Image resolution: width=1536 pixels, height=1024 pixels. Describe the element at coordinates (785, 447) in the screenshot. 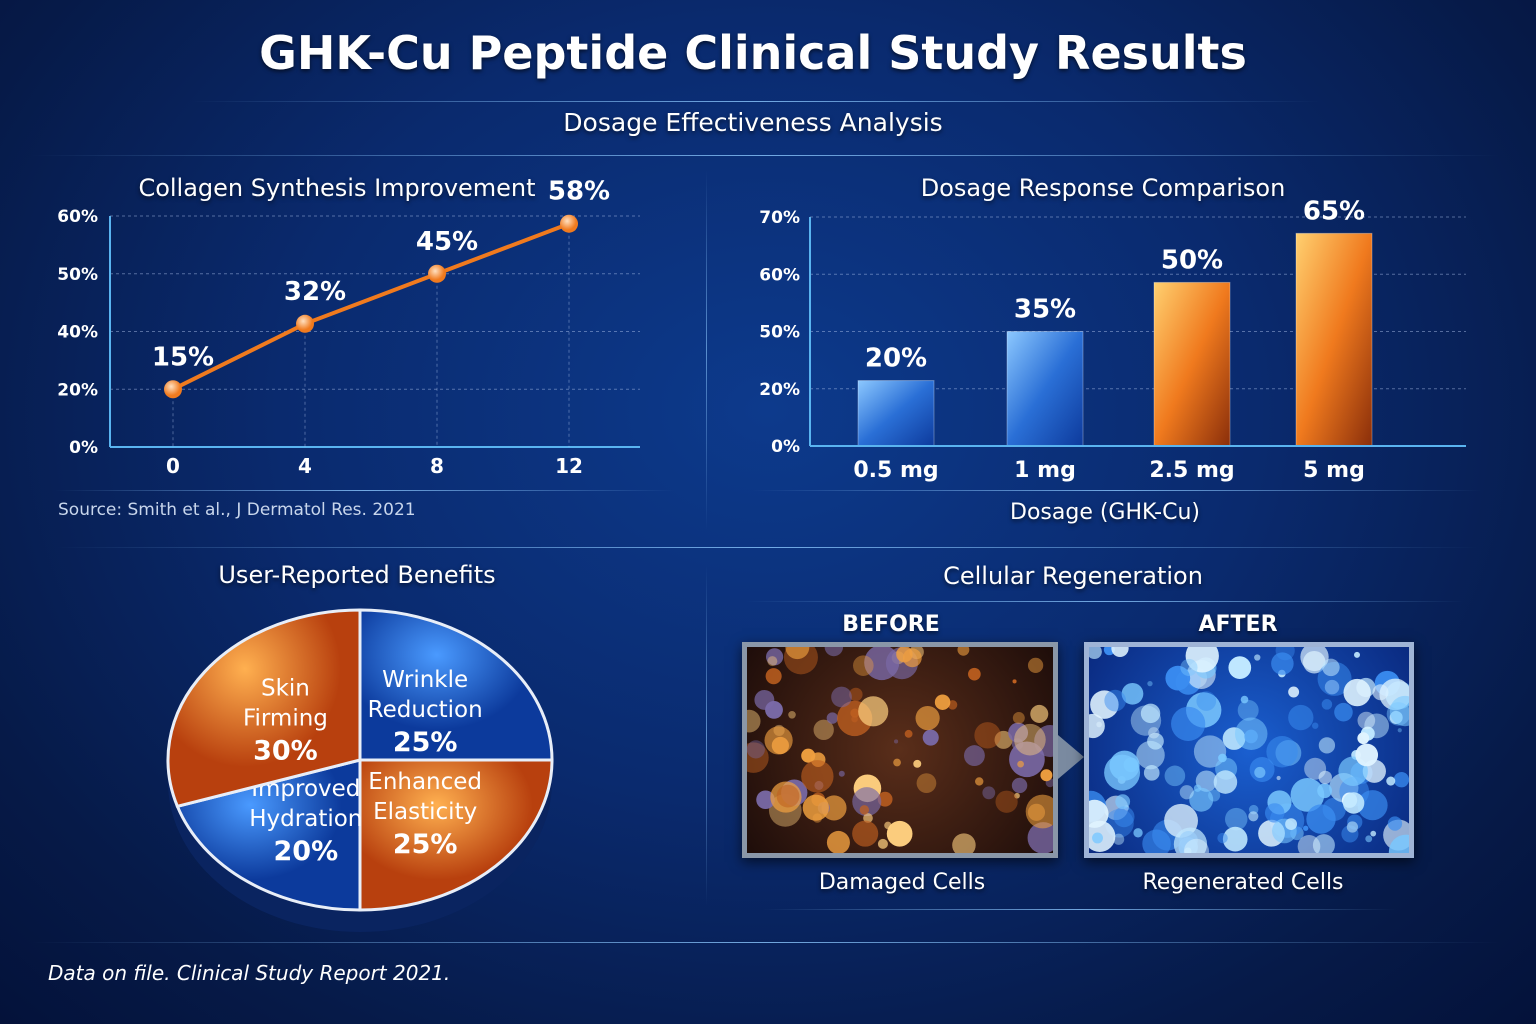

I see `y-tick-label: 0%` at that location.